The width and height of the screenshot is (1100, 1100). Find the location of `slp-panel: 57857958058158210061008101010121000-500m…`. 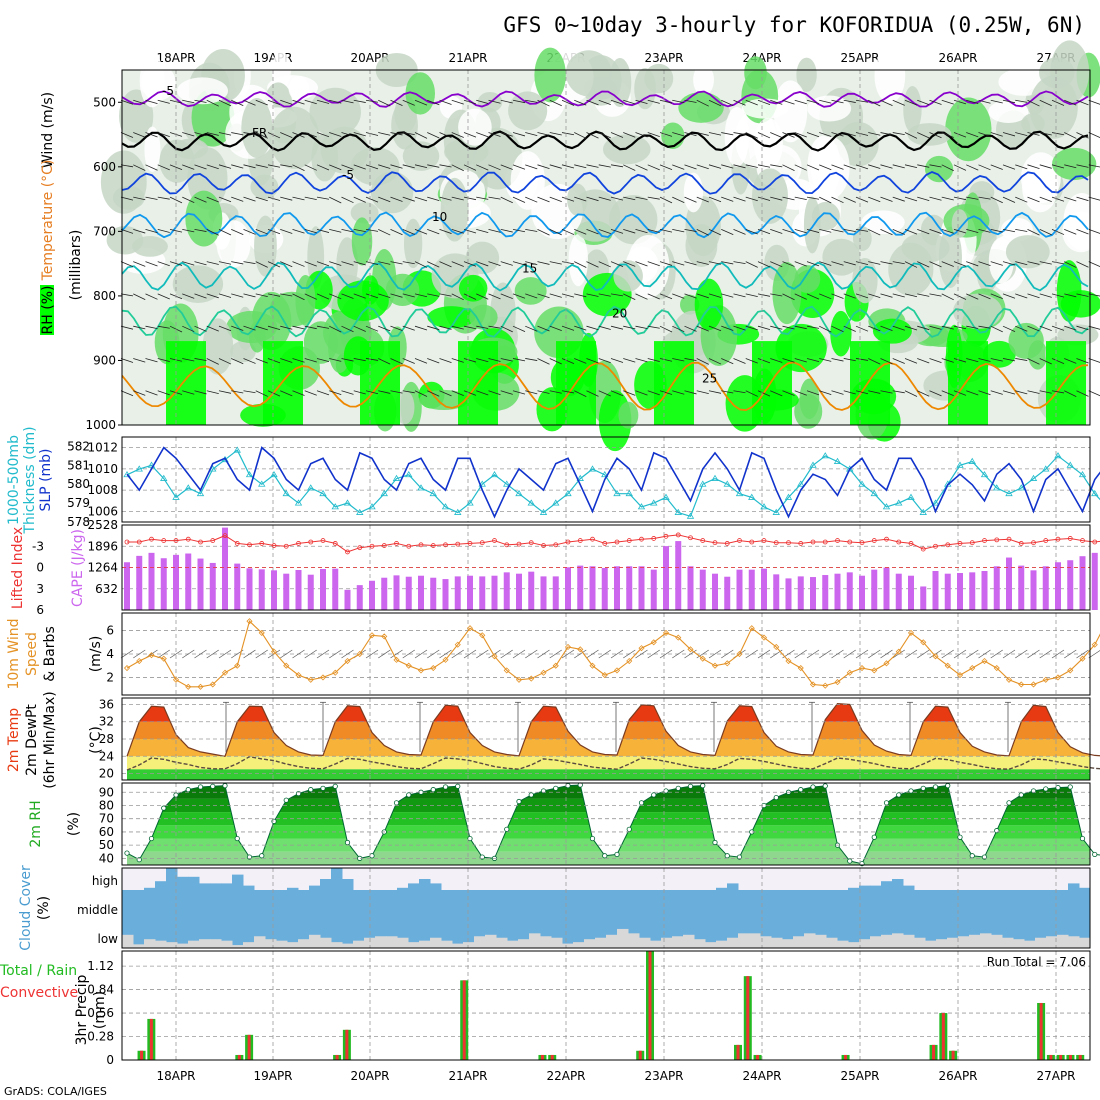

slp-panel: 57857958058158210061008101010121000-500m… is located at coordinates (553, 480).